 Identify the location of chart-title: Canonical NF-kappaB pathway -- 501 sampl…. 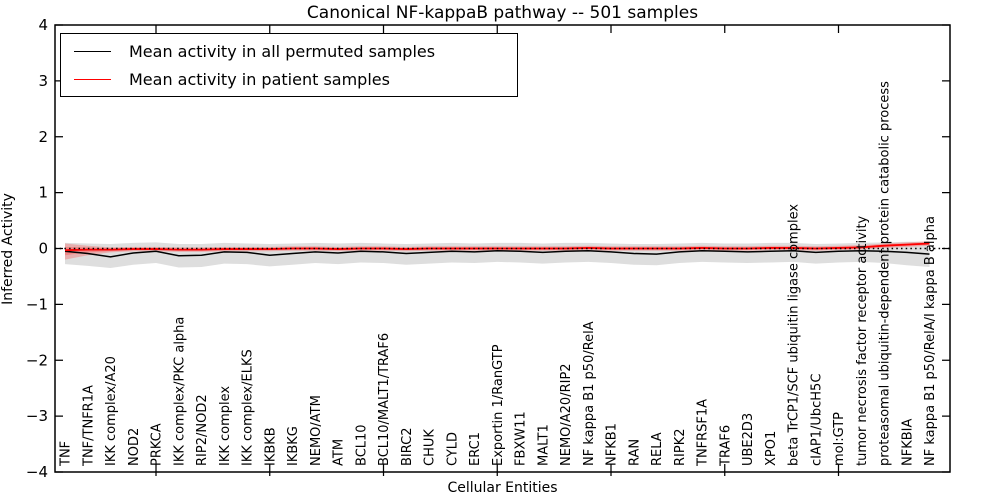
(502, 13).